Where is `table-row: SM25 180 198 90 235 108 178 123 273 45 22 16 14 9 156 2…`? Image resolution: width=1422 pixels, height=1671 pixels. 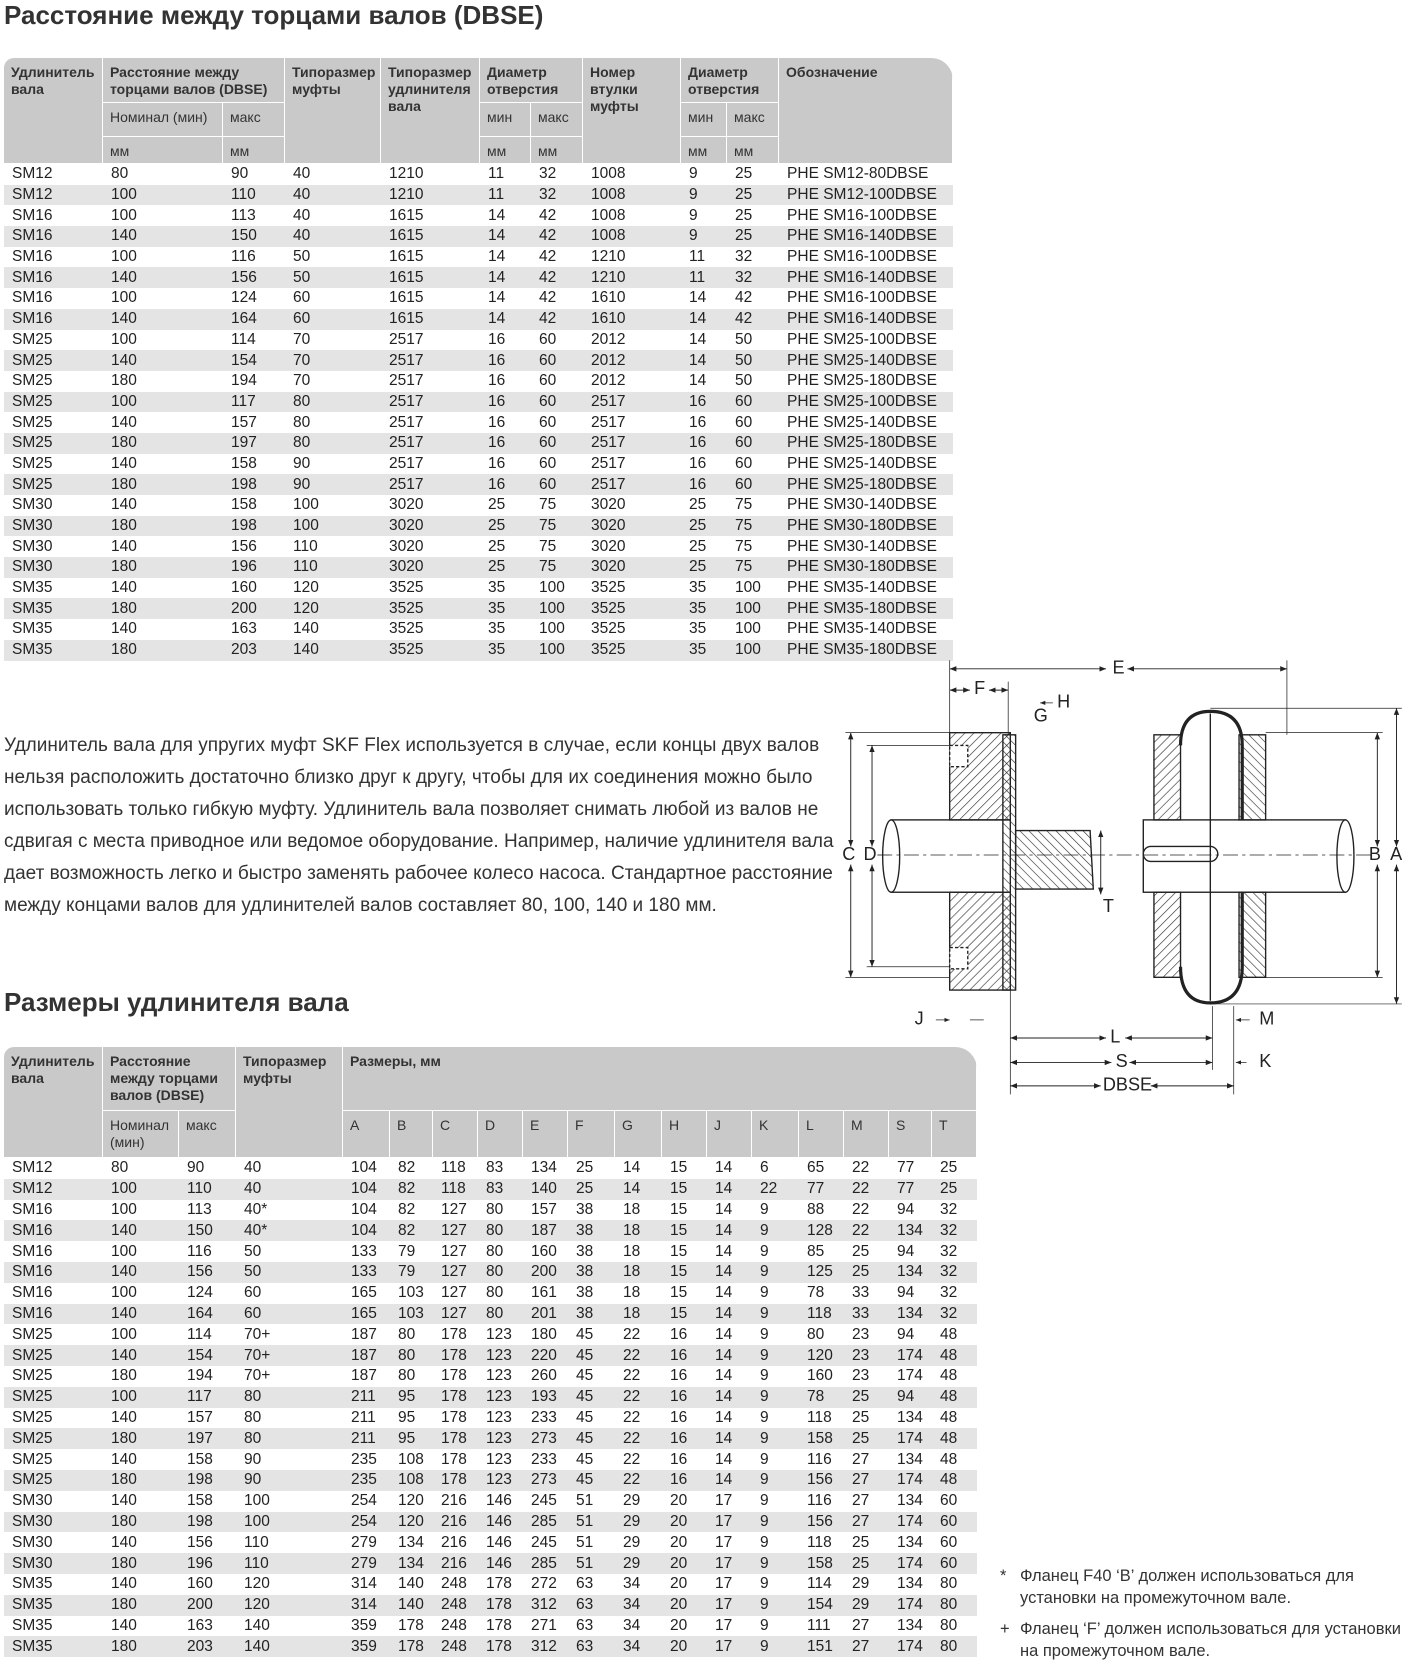
table-row: SM25 180 198 90 235 108 178 123 273 45 22 16 14 9 156 2… is located at coordinates (491, 1480).